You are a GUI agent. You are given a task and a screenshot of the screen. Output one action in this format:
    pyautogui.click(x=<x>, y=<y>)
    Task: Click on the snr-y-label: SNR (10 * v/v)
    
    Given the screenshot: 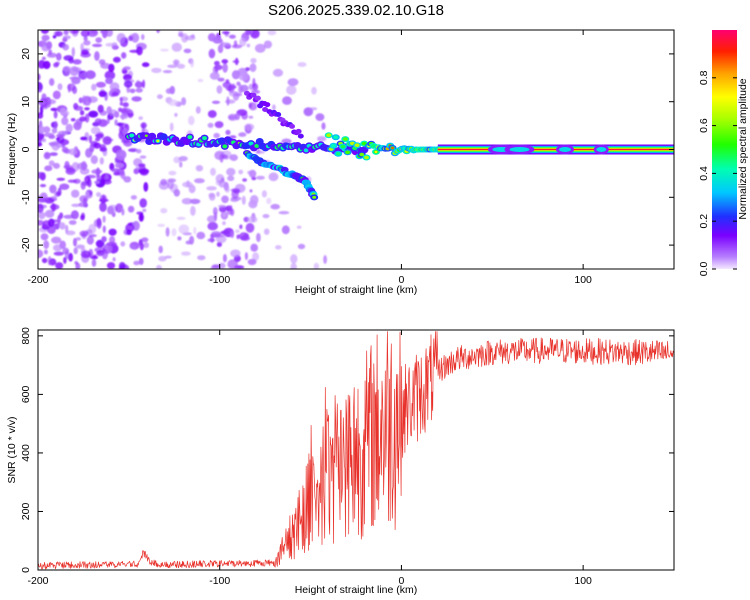 What is the action you would take?
    pyautogui.click(x=12, y=449)
    